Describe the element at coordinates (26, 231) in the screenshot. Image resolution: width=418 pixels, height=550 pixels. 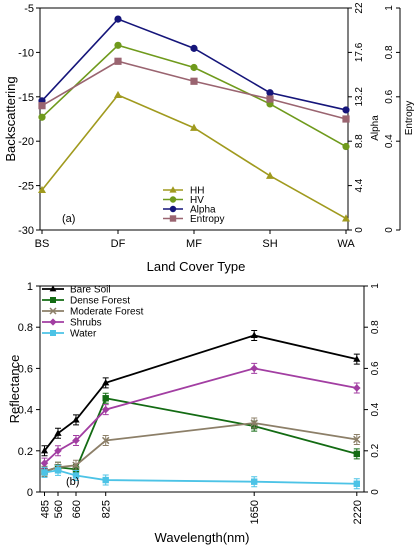
I see `y-tick-label: -30` at that location.